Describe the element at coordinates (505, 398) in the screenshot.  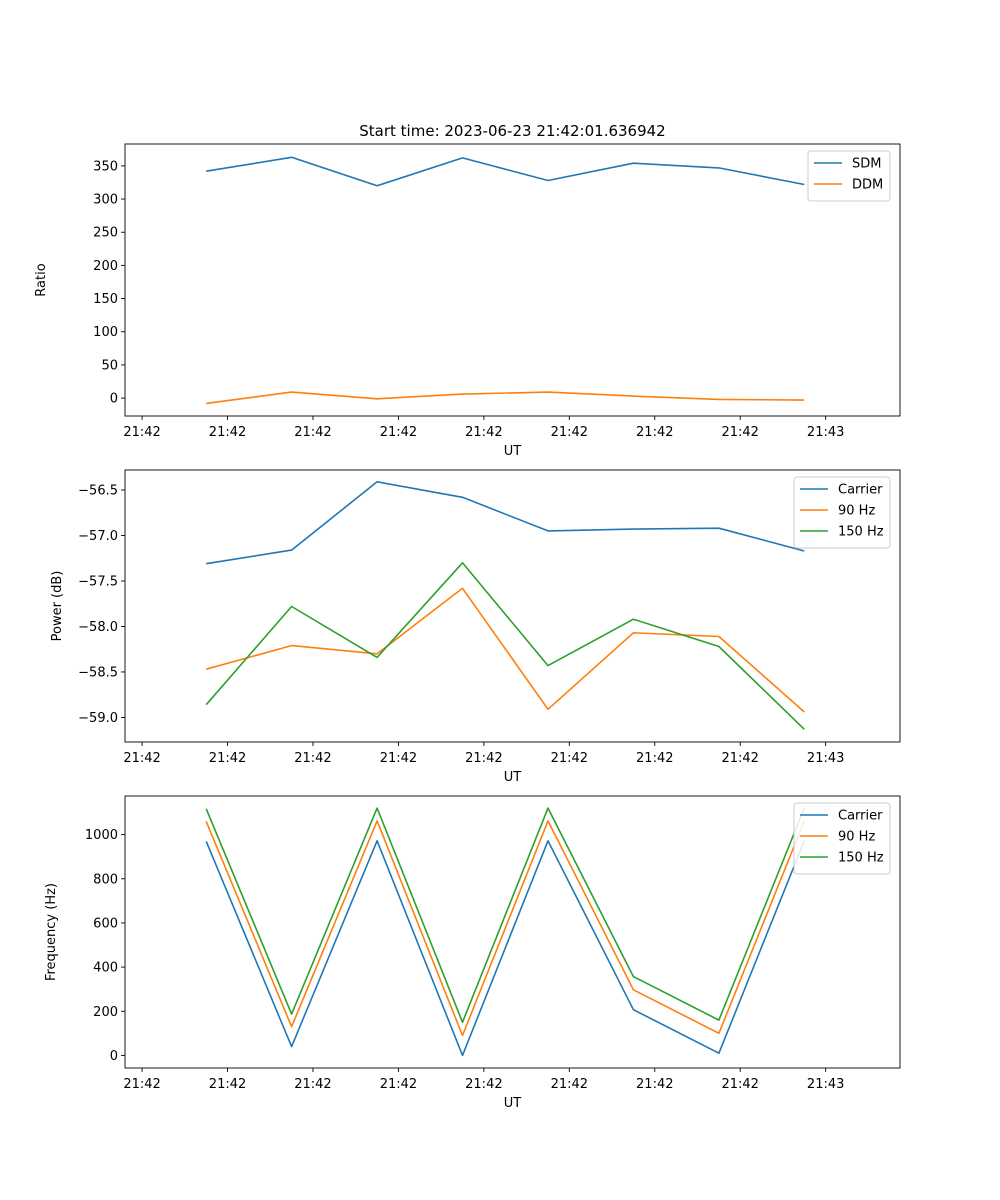
I see `series-line-ddm` at that location.